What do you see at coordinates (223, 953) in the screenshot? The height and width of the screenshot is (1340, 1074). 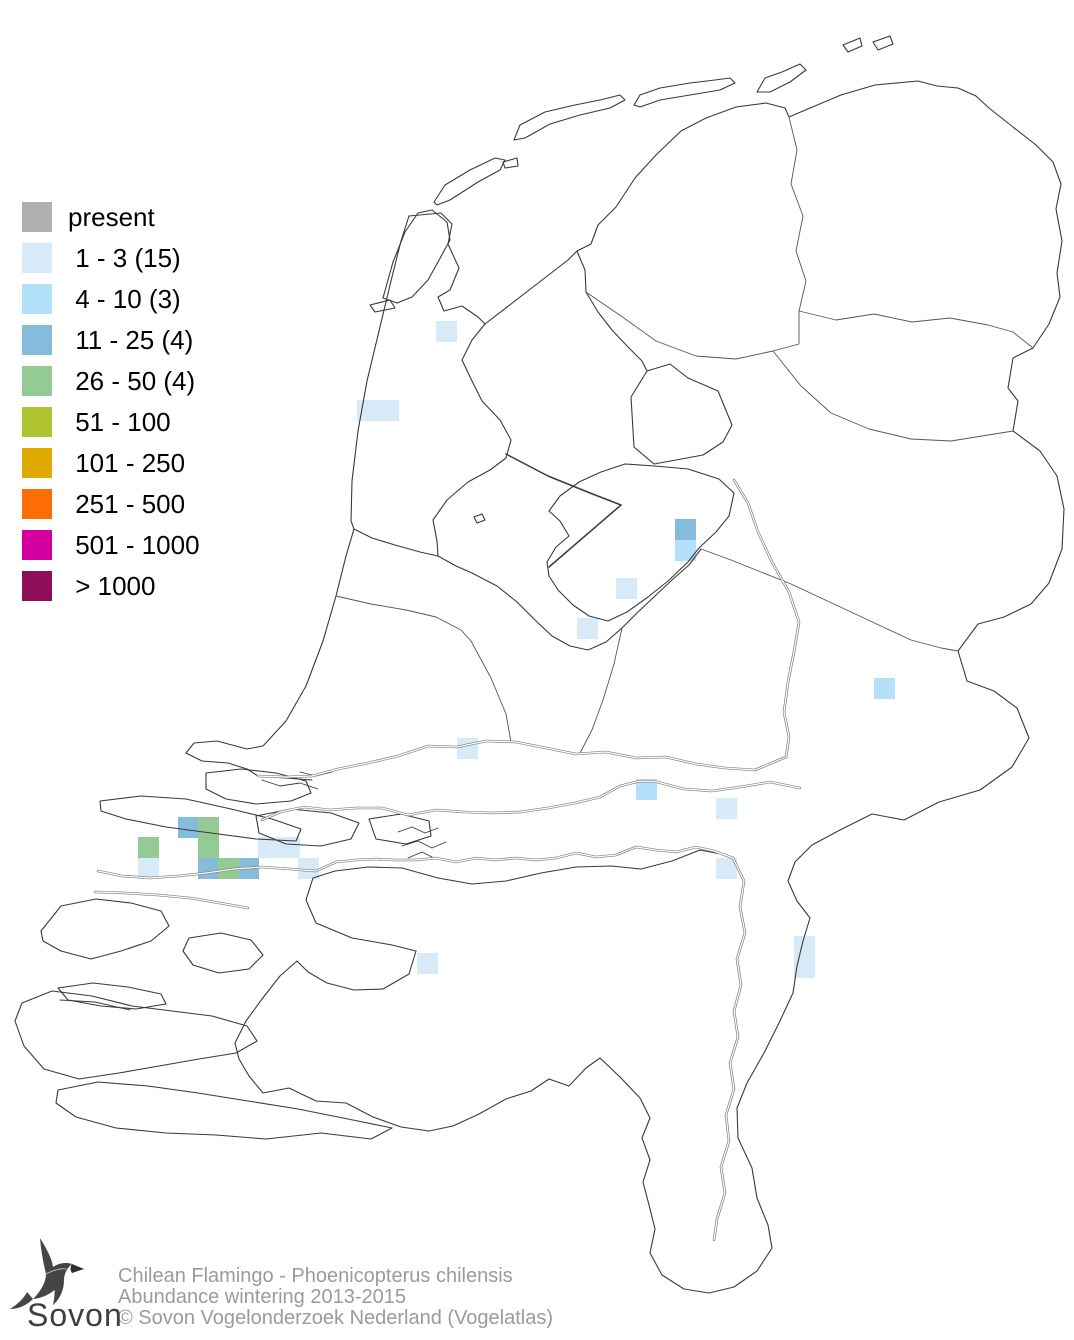 I see `island-tholen` at bounding box center [223, 953].